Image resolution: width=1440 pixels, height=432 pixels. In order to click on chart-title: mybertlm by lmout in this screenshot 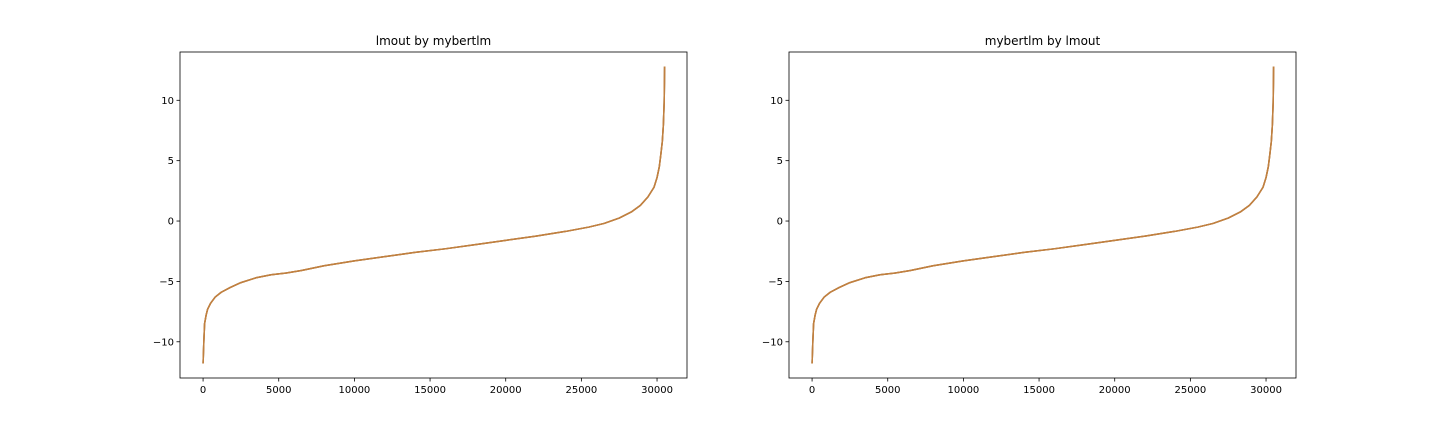, I will do `click(1043, 41)`.